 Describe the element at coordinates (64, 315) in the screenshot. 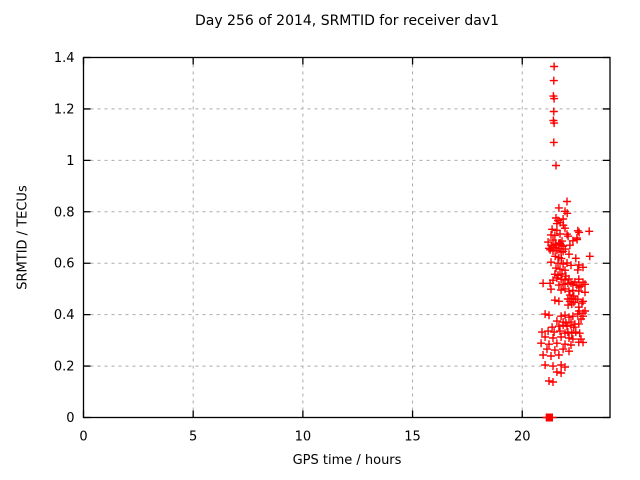

I see `y-tick-label: 0.4` at that location.